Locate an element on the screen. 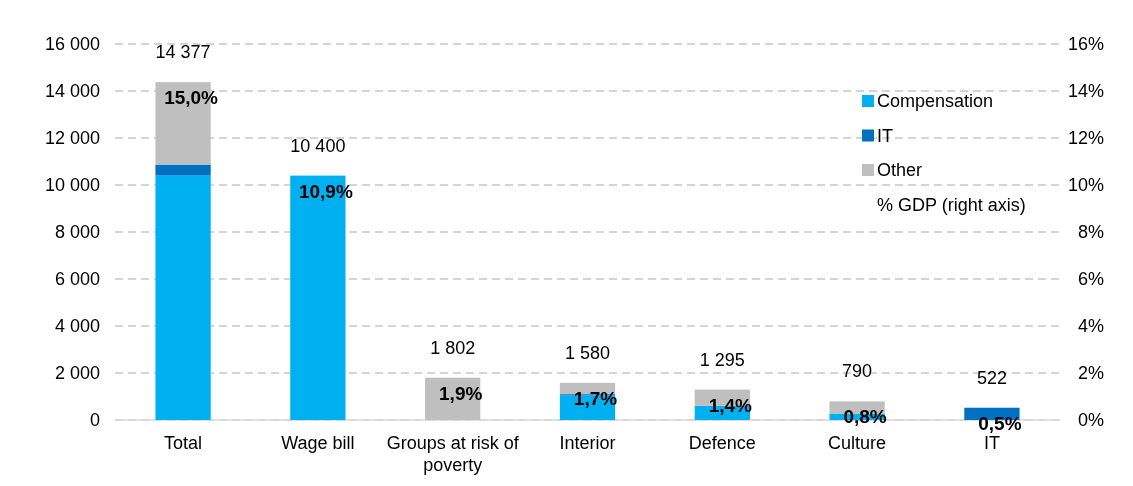 The image size is (1133, 486). y-tick-label: 16 000 is located at coordinates (72, 44).